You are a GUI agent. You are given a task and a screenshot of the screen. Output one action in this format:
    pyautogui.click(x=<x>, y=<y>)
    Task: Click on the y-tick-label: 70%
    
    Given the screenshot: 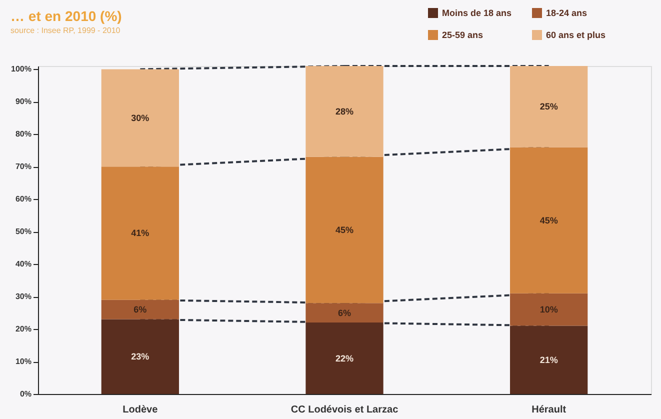 What is the action you would take?
    pyautogui.click(x=23, y=167)
    